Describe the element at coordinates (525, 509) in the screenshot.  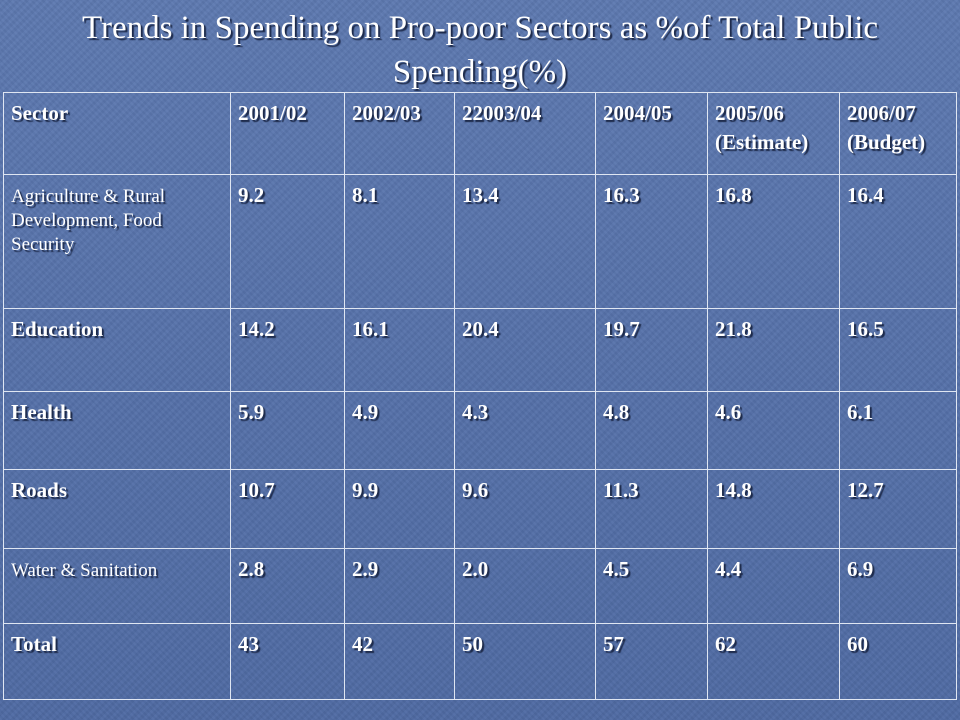
I see `cell-value: 9.6` at that location.